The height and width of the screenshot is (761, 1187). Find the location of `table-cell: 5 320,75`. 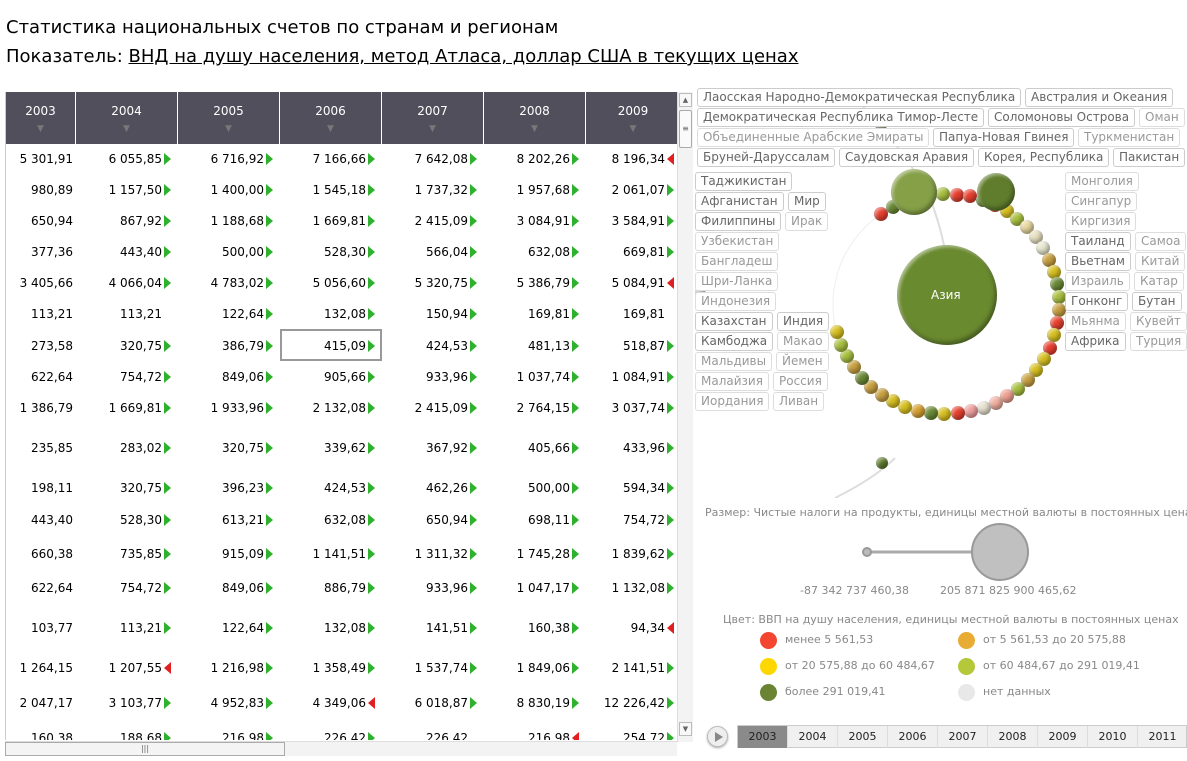

table-cell: 5 320,75 is located at coordinates (425, 283).